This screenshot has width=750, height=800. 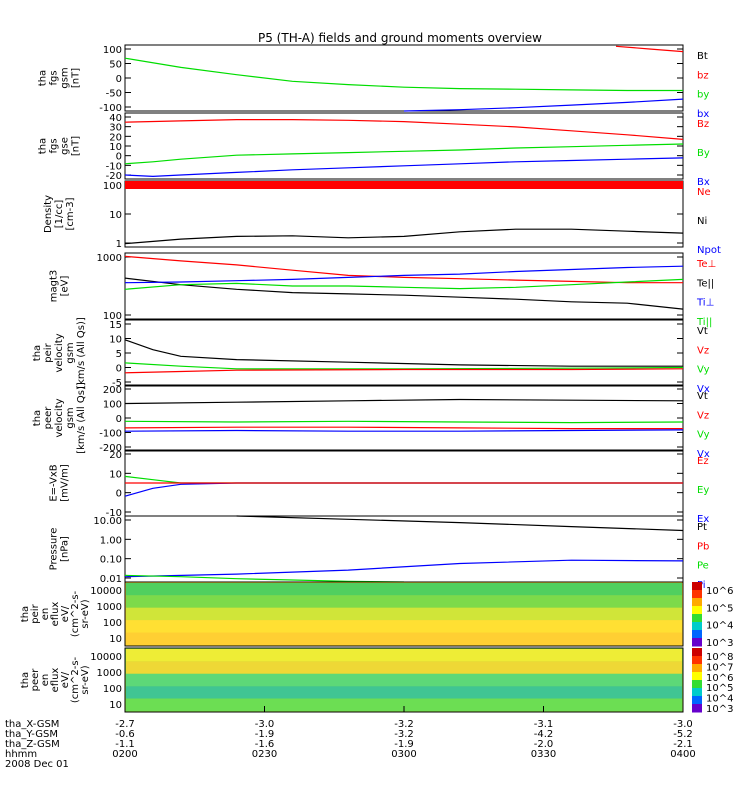 What do you see at coordinates (683, 744) in the screenshot?
I see `x-row-value: -2.1` at bounding box center [683, 744].